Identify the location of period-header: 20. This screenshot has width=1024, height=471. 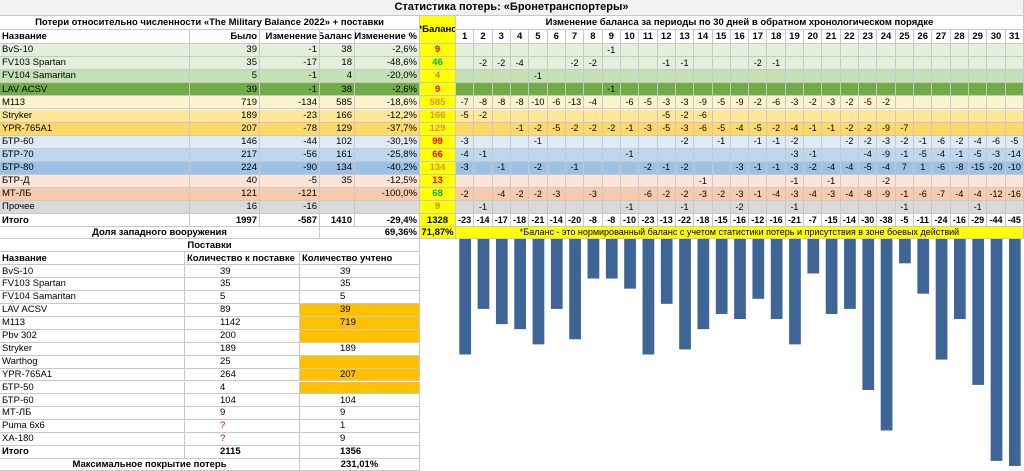
(813, 37).